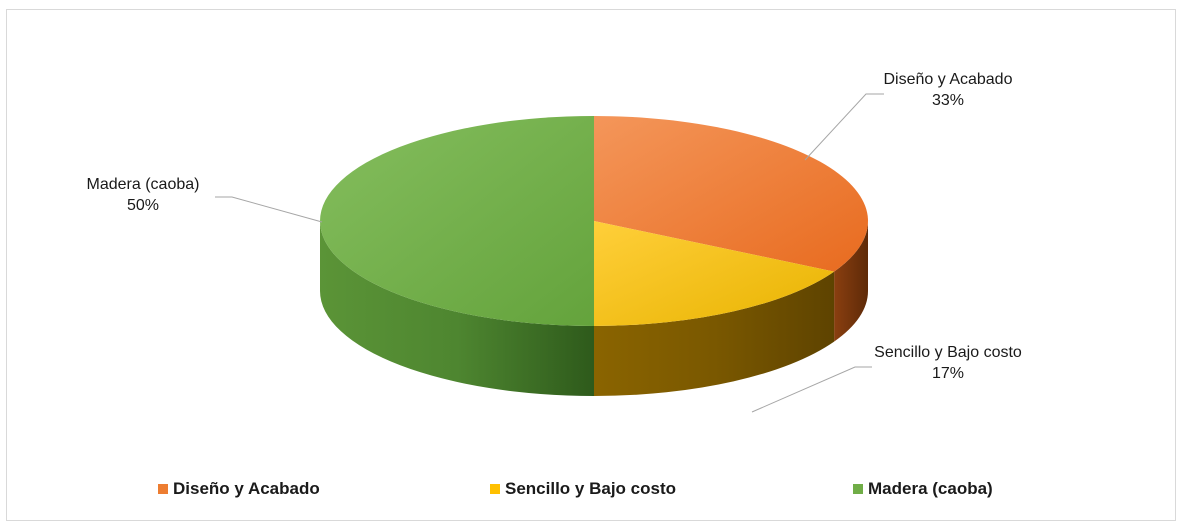 The image size is (1184, 531). Describe the element at coordinates (143, 205) in the screenshot. I see `data-label-percent: 50%` at that location.